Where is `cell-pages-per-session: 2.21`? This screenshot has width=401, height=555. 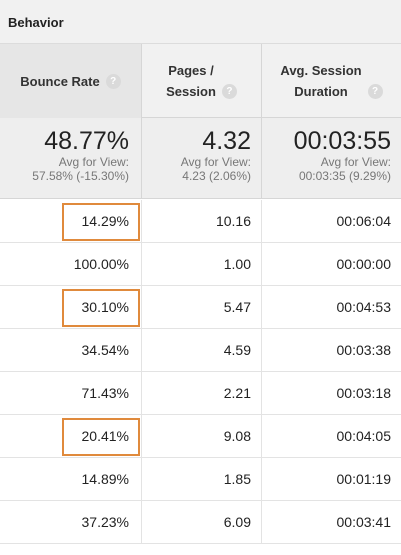
cell-pages-per-session: 2.21 is located at coordinates (201, 393).